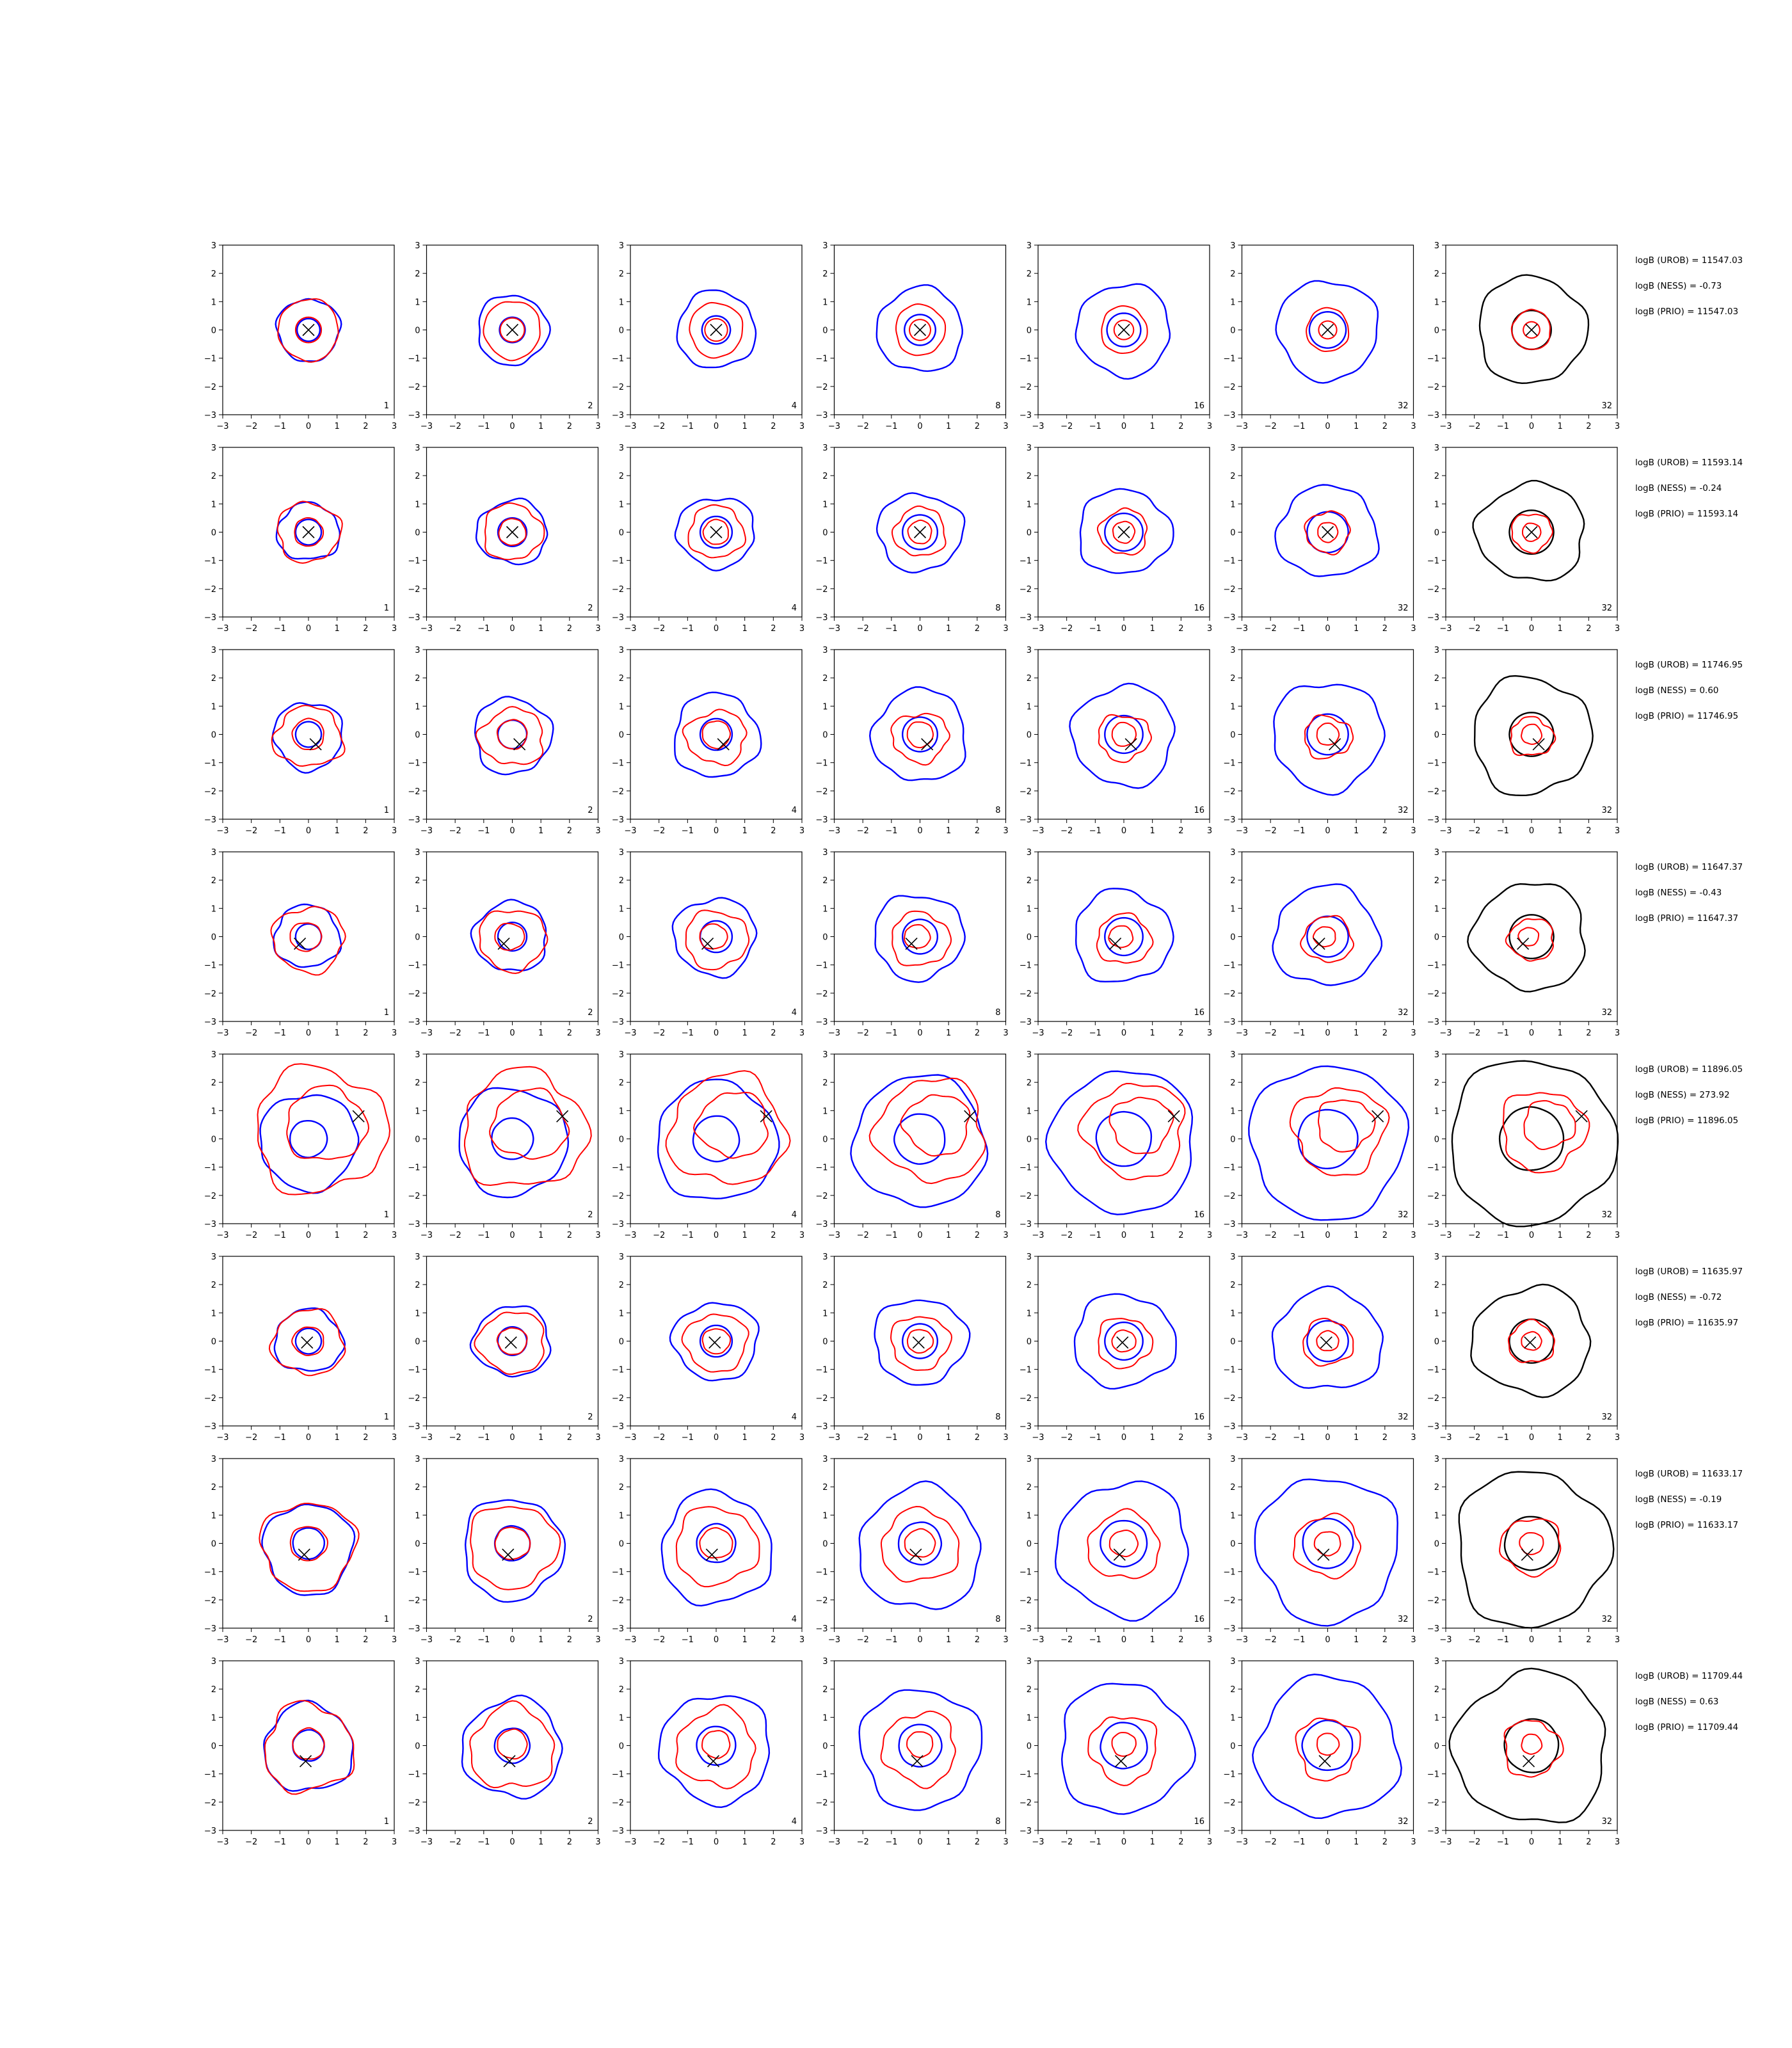 Image resolution: width=1792 pixels, height=2048 pixels. Describe the element at coordinates (590, 1013) in the screenshot. I see `panel-tag: 2` at that location.